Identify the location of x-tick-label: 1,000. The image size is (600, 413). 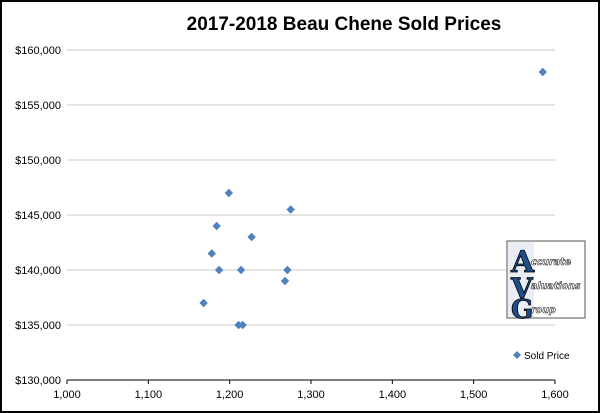
(67, 395).